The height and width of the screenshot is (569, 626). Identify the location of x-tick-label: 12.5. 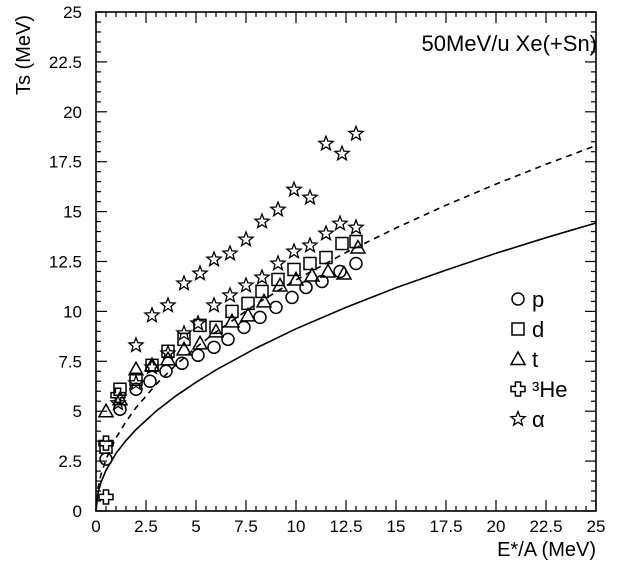
(345, 526).